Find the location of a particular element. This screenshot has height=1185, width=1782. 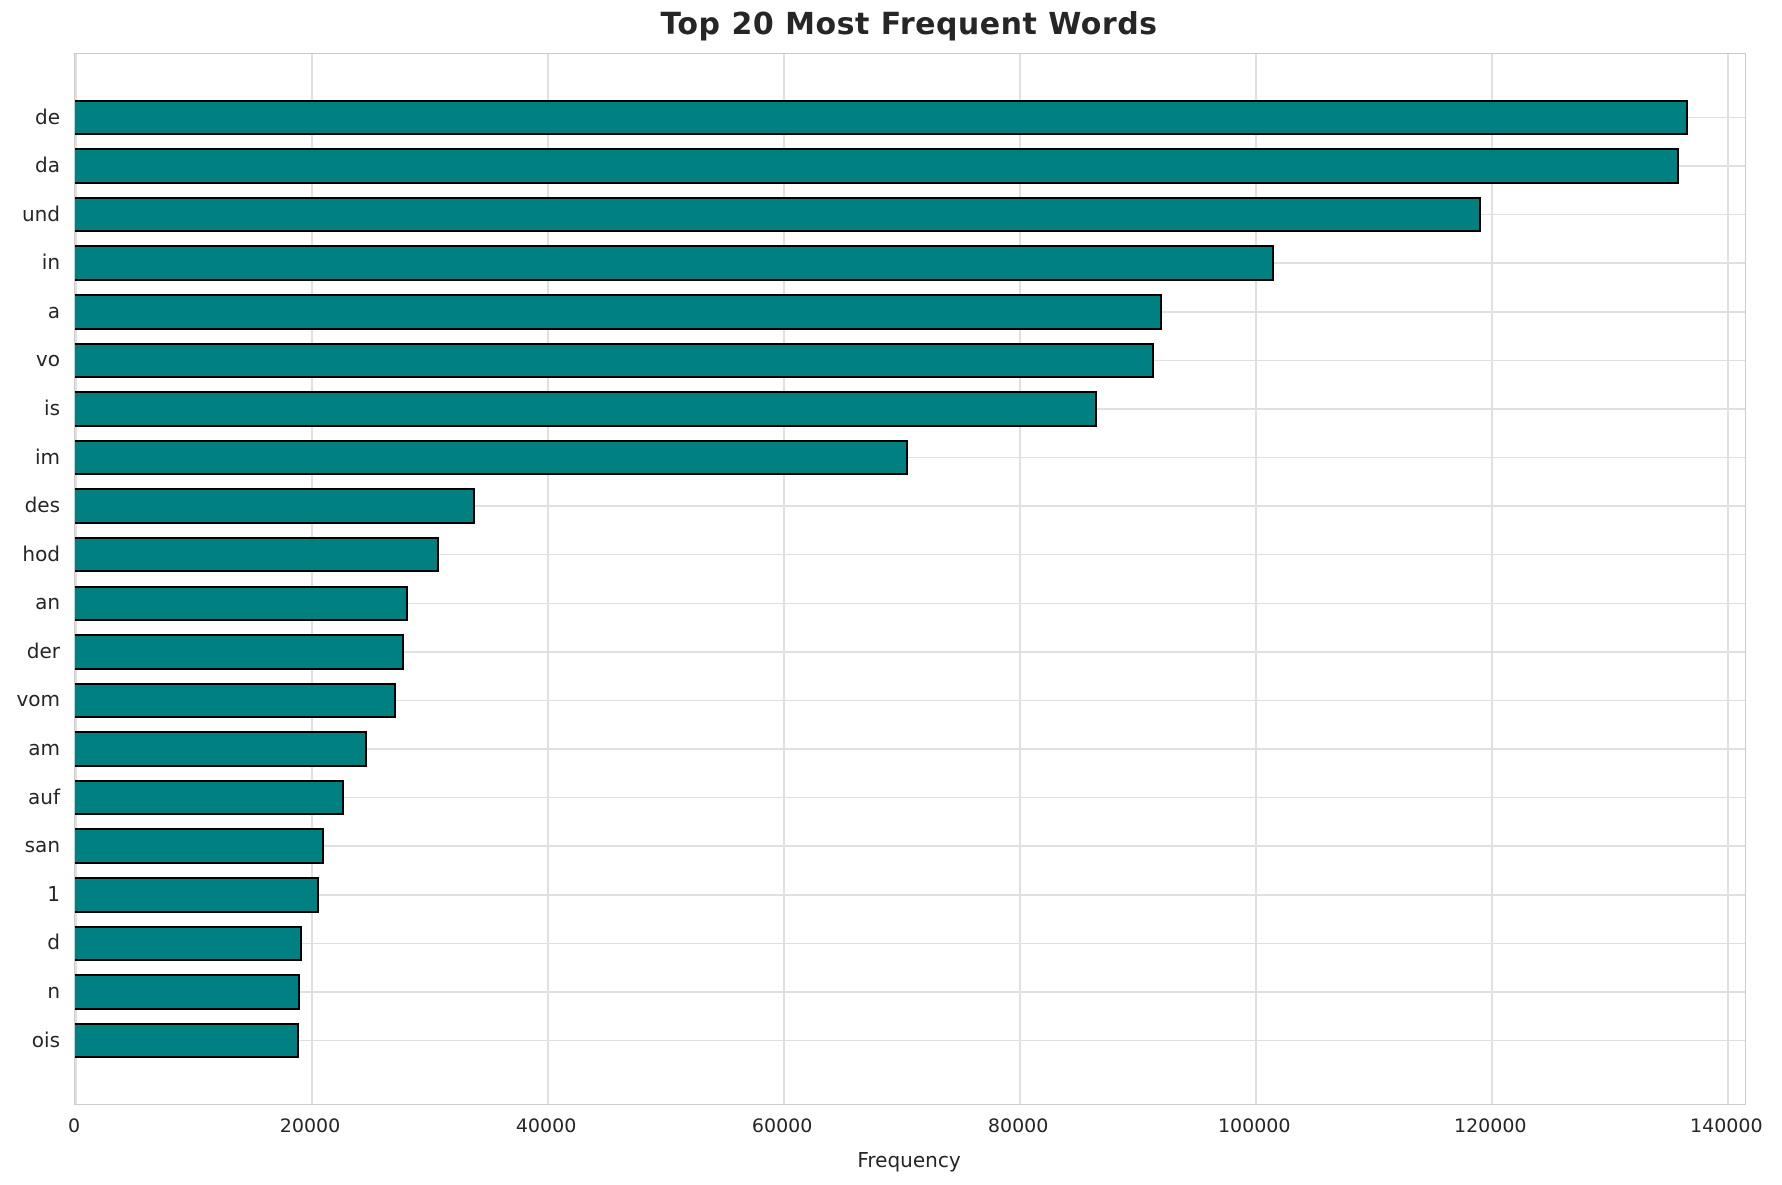

y-tick-label: der is located at coordinates (43, 650).